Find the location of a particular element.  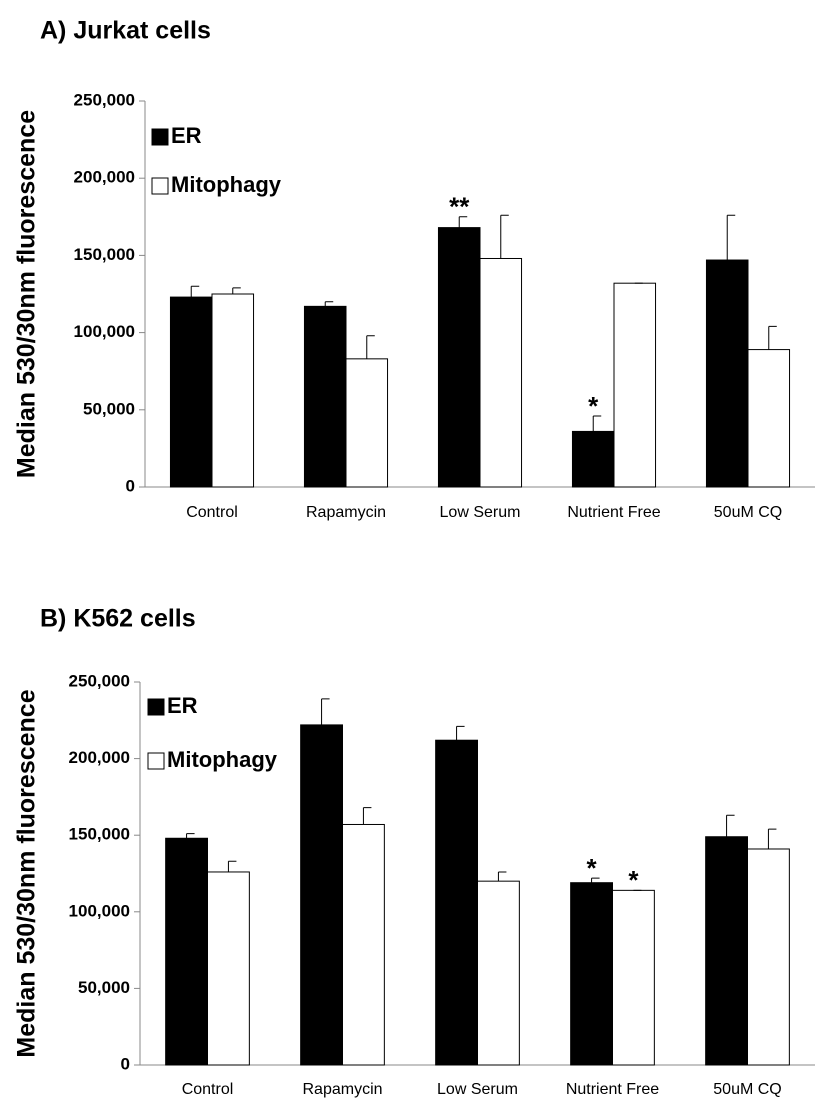

chart-title: A) Jurkat cells is located at coordinates (125, 31).